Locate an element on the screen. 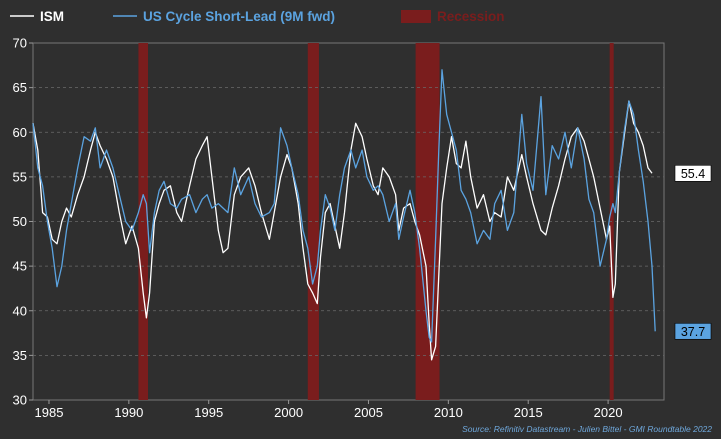 This screenshot has height=439, width=721. y-tick-label-50: 50 is located at coordinates (20, 221).